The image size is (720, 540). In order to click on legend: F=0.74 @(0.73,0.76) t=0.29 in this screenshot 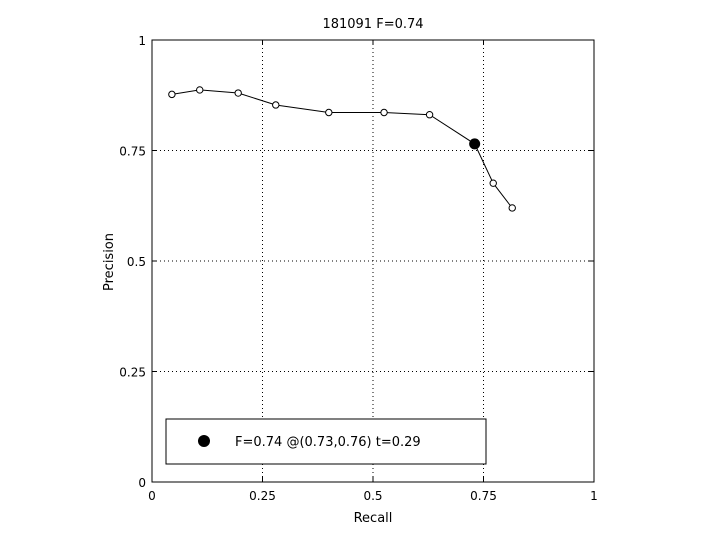, I will do `click(326, 441)`.